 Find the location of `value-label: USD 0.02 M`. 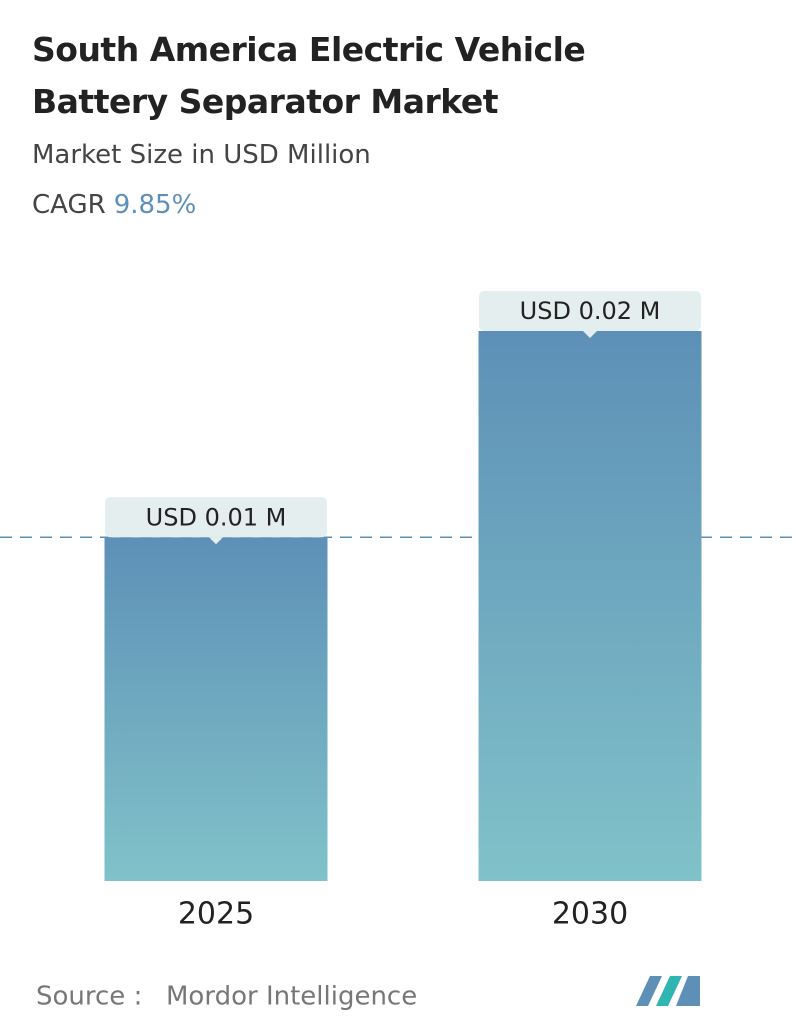

value-label: USD 0.02 M is located at coordinates (590, 311).